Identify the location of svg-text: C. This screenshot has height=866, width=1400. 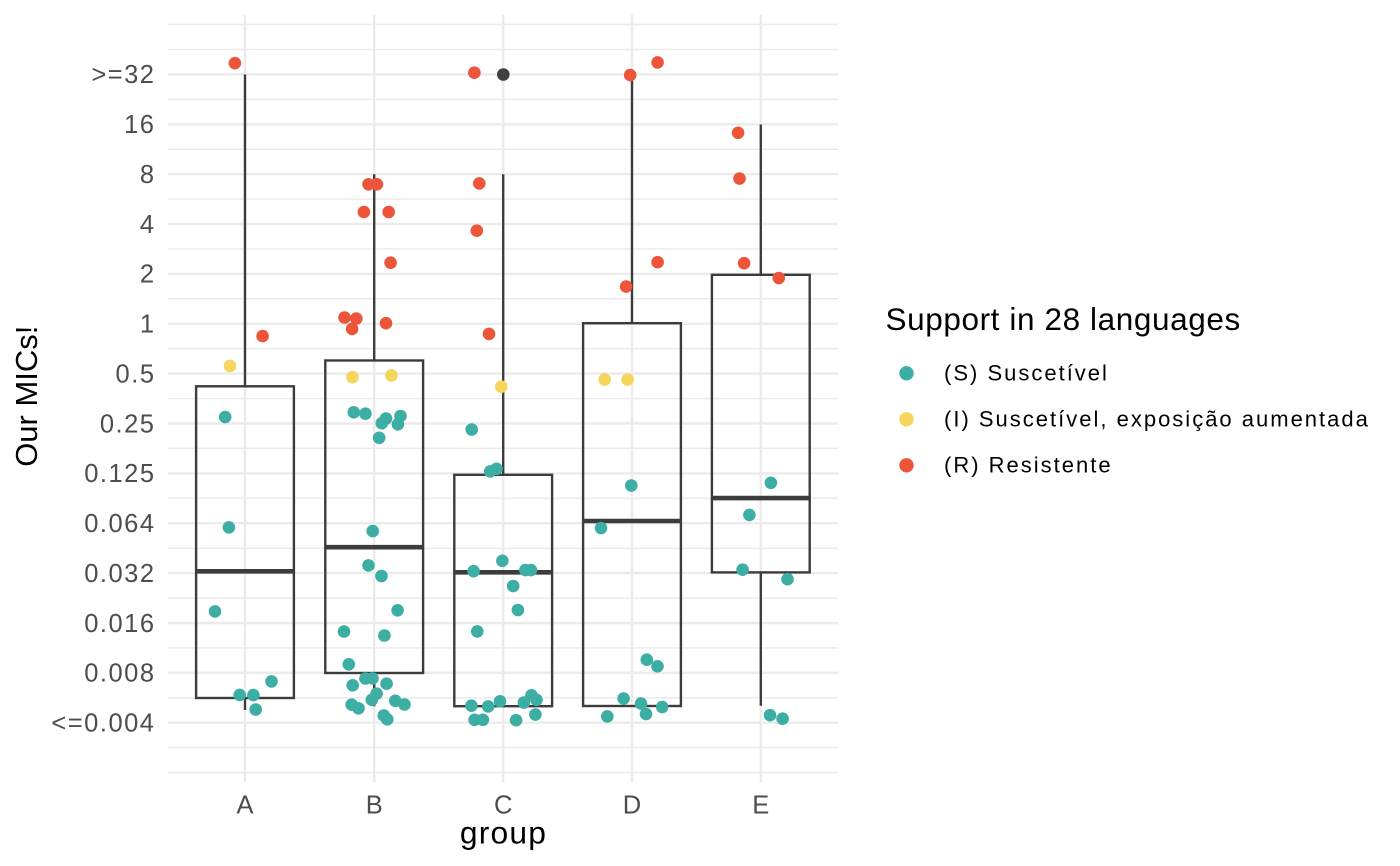
(503, 806).